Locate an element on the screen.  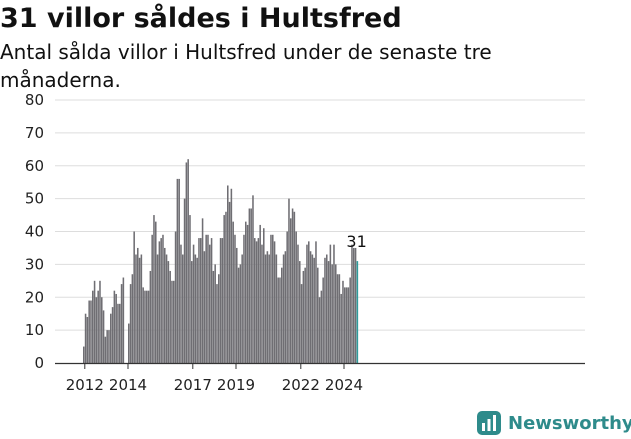
x-tick-label: 2012 is located at coordinates (85, 385).